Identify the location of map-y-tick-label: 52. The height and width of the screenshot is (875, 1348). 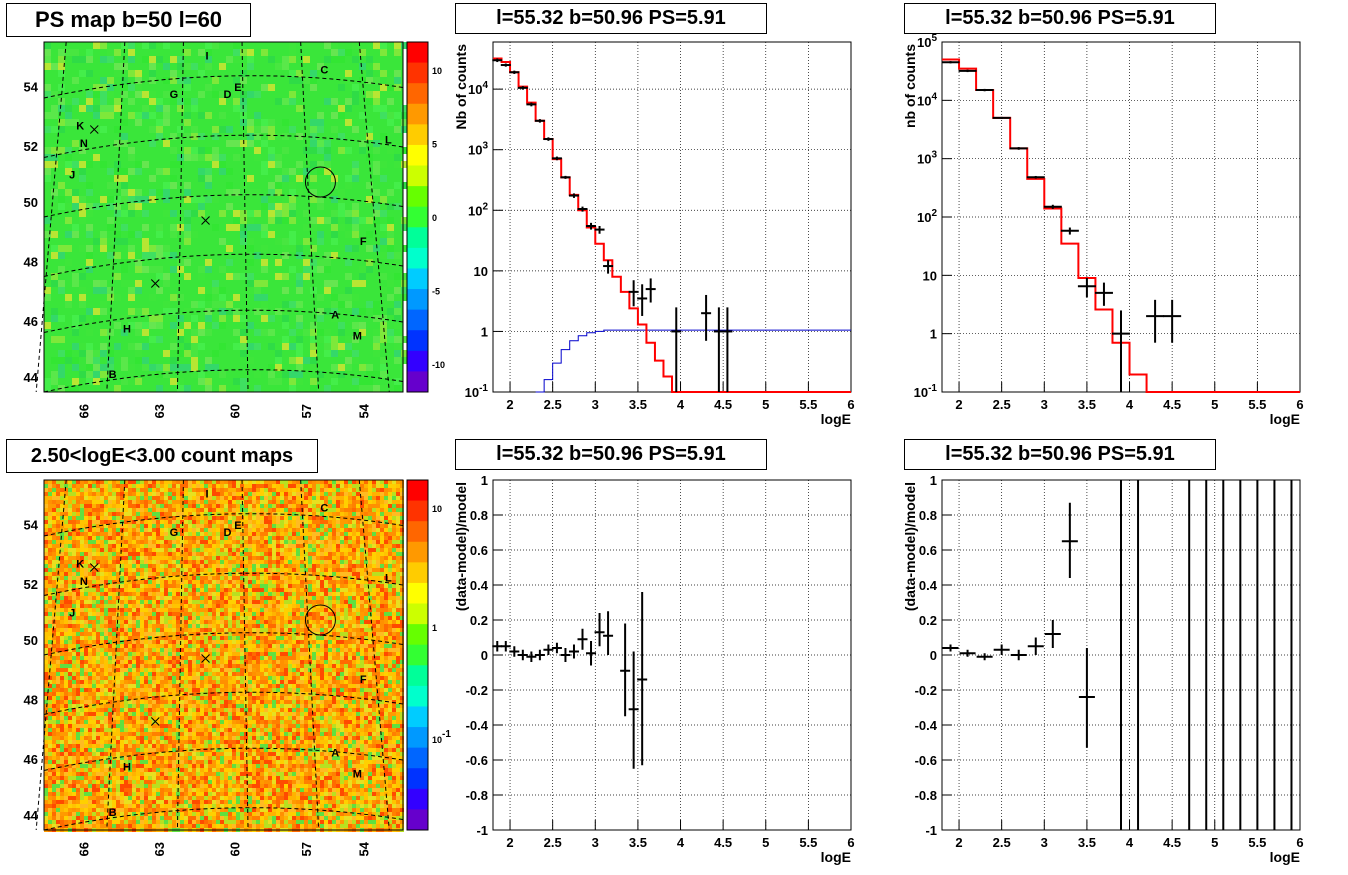
(31, 146).